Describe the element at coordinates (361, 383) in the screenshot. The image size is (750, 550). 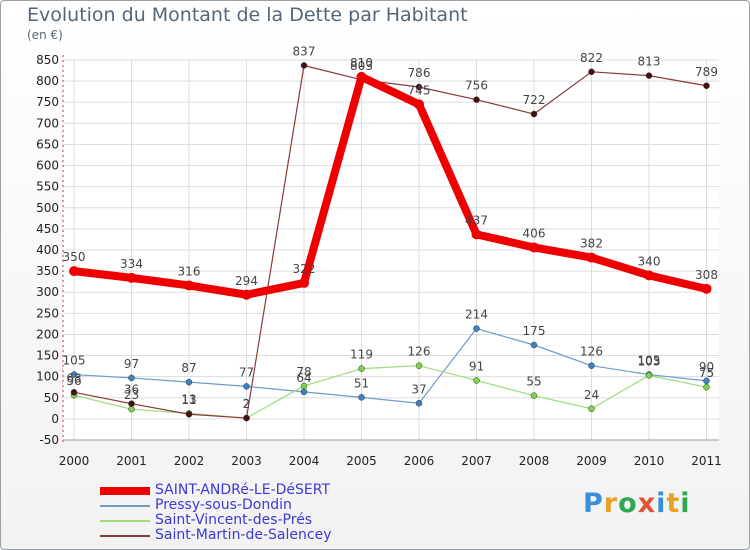
I see `data-label: 51` at that location.